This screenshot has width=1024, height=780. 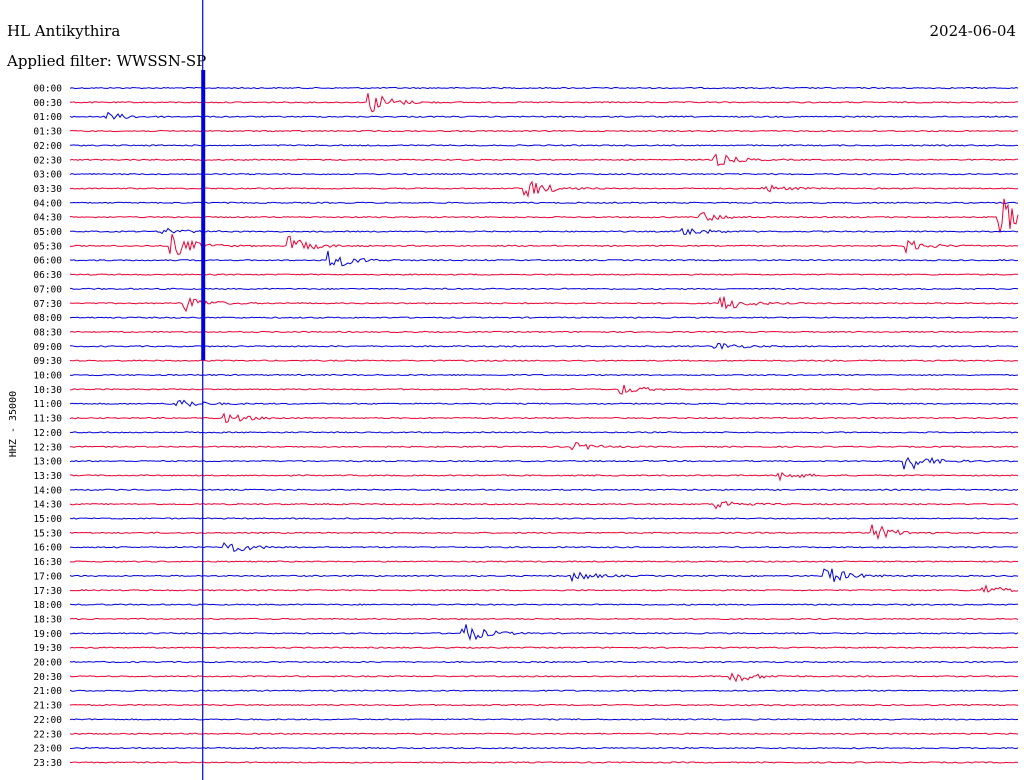 What do you see at coordinates (47, 103) in the screenshot?
I see `time-label: 00:30` at bounding box center [47, 103].